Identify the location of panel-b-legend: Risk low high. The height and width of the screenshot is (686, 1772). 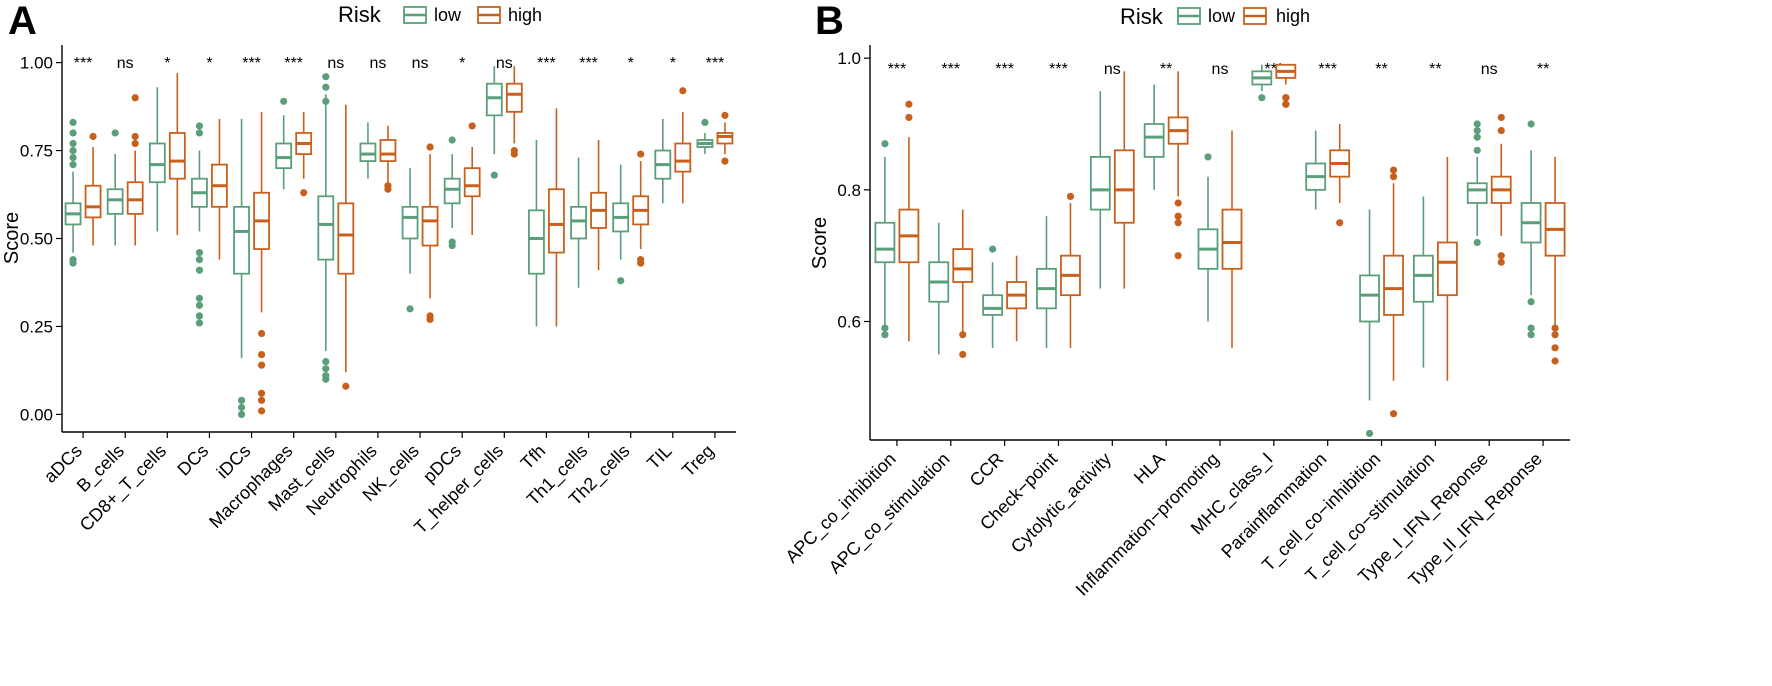
(1215, 16).